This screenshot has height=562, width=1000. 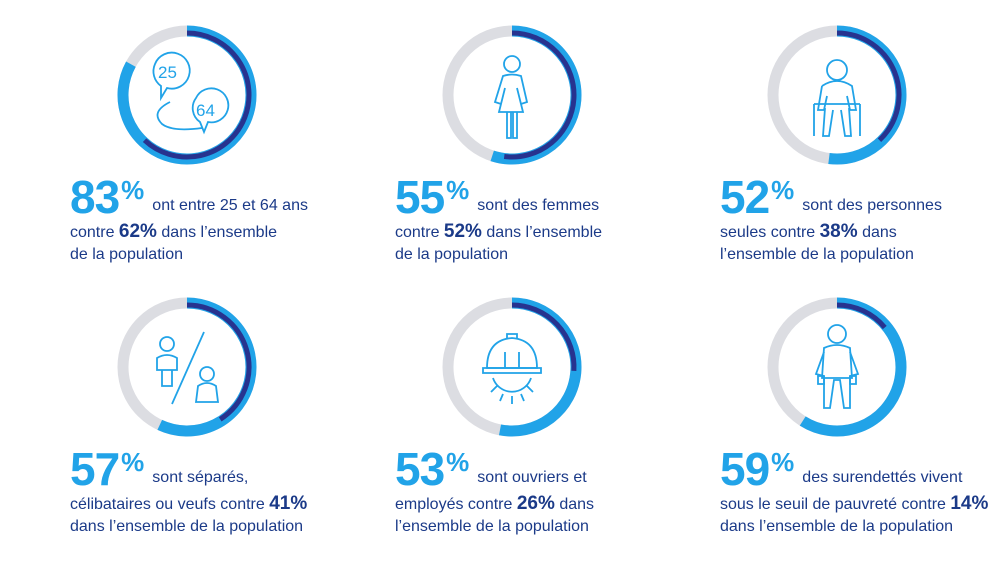 What do you see at coordinates (538, 205) in the screenshot?
I see `stat-line1: sont des femmes` at bounding box center [538, 205].